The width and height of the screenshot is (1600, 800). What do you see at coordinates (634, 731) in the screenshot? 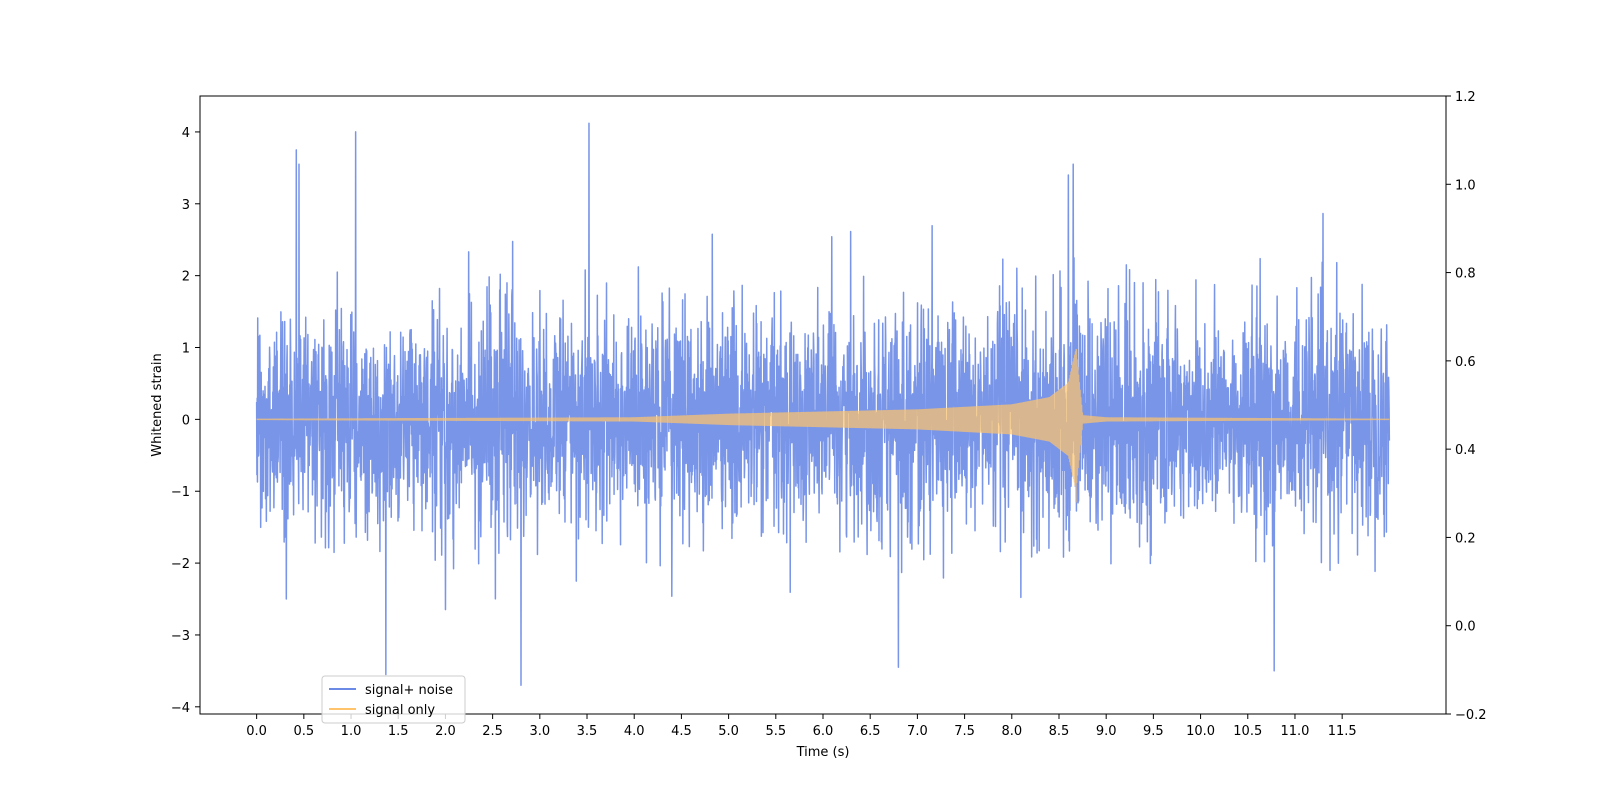
I see `x-tick-label-4-0: 4.0` at bounding box center [634, 731].